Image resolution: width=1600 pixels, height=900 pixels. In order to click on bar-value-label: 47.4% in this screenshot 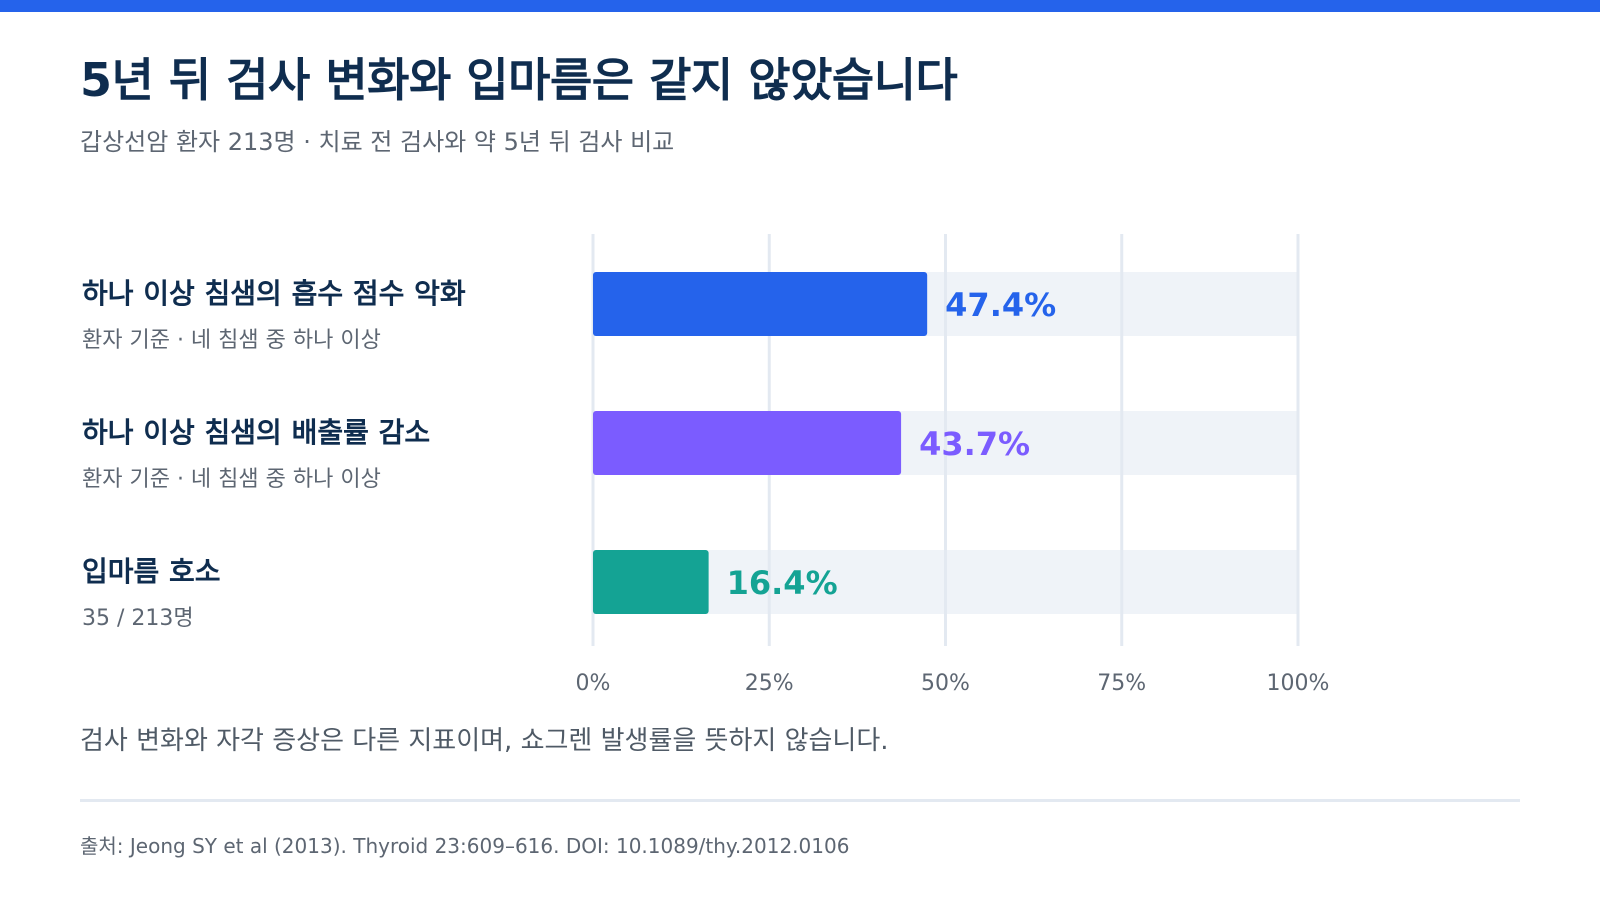, I will do `click(1000, 305)`.